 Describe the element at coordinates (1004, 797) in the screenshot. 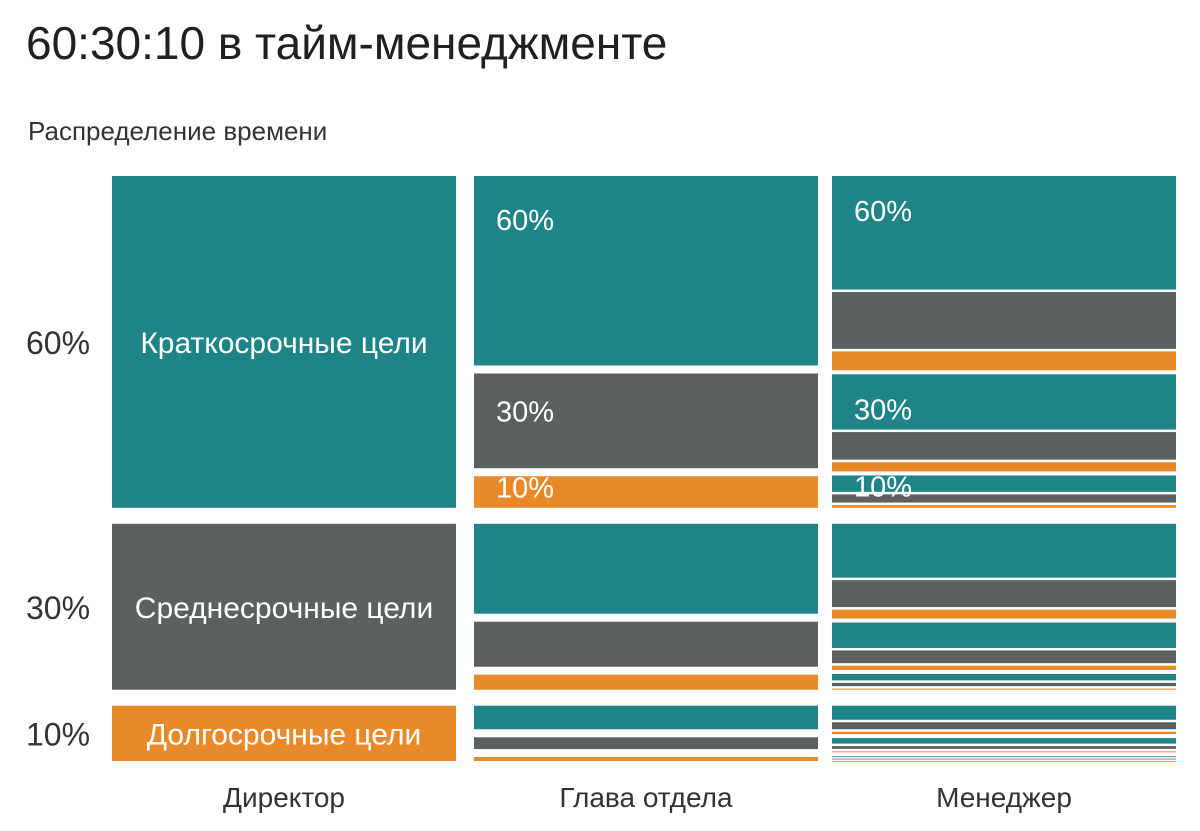

I see `x-tick-label: Менеджер` at that location.